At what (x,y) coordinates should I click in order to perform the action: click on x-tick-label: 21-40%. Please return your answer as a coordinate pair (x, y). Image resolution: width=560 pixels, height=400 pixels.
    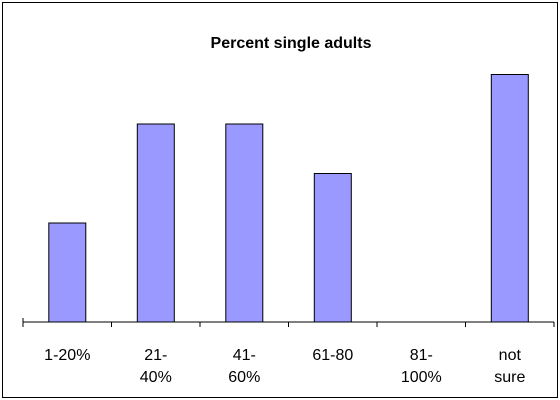
    Looking at the image, I should click on (156, 366).